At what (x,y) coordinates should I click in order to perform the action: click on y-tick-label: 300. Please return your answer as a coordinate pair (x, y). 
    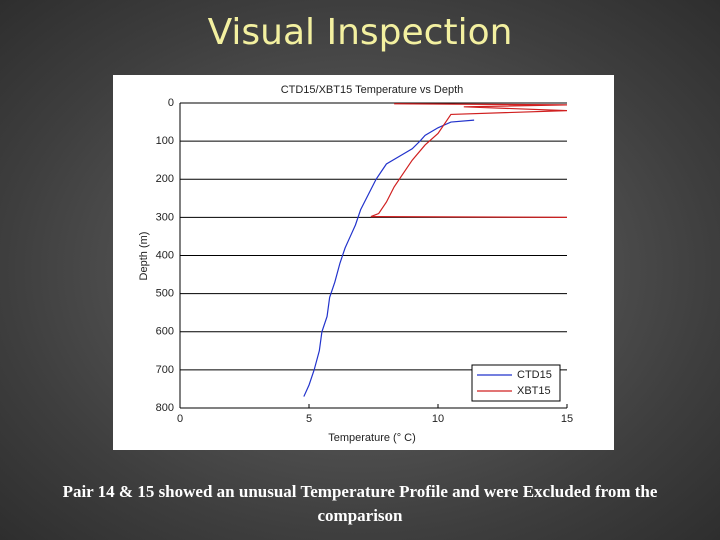
    Looking at the image, I should click on (165, 217).